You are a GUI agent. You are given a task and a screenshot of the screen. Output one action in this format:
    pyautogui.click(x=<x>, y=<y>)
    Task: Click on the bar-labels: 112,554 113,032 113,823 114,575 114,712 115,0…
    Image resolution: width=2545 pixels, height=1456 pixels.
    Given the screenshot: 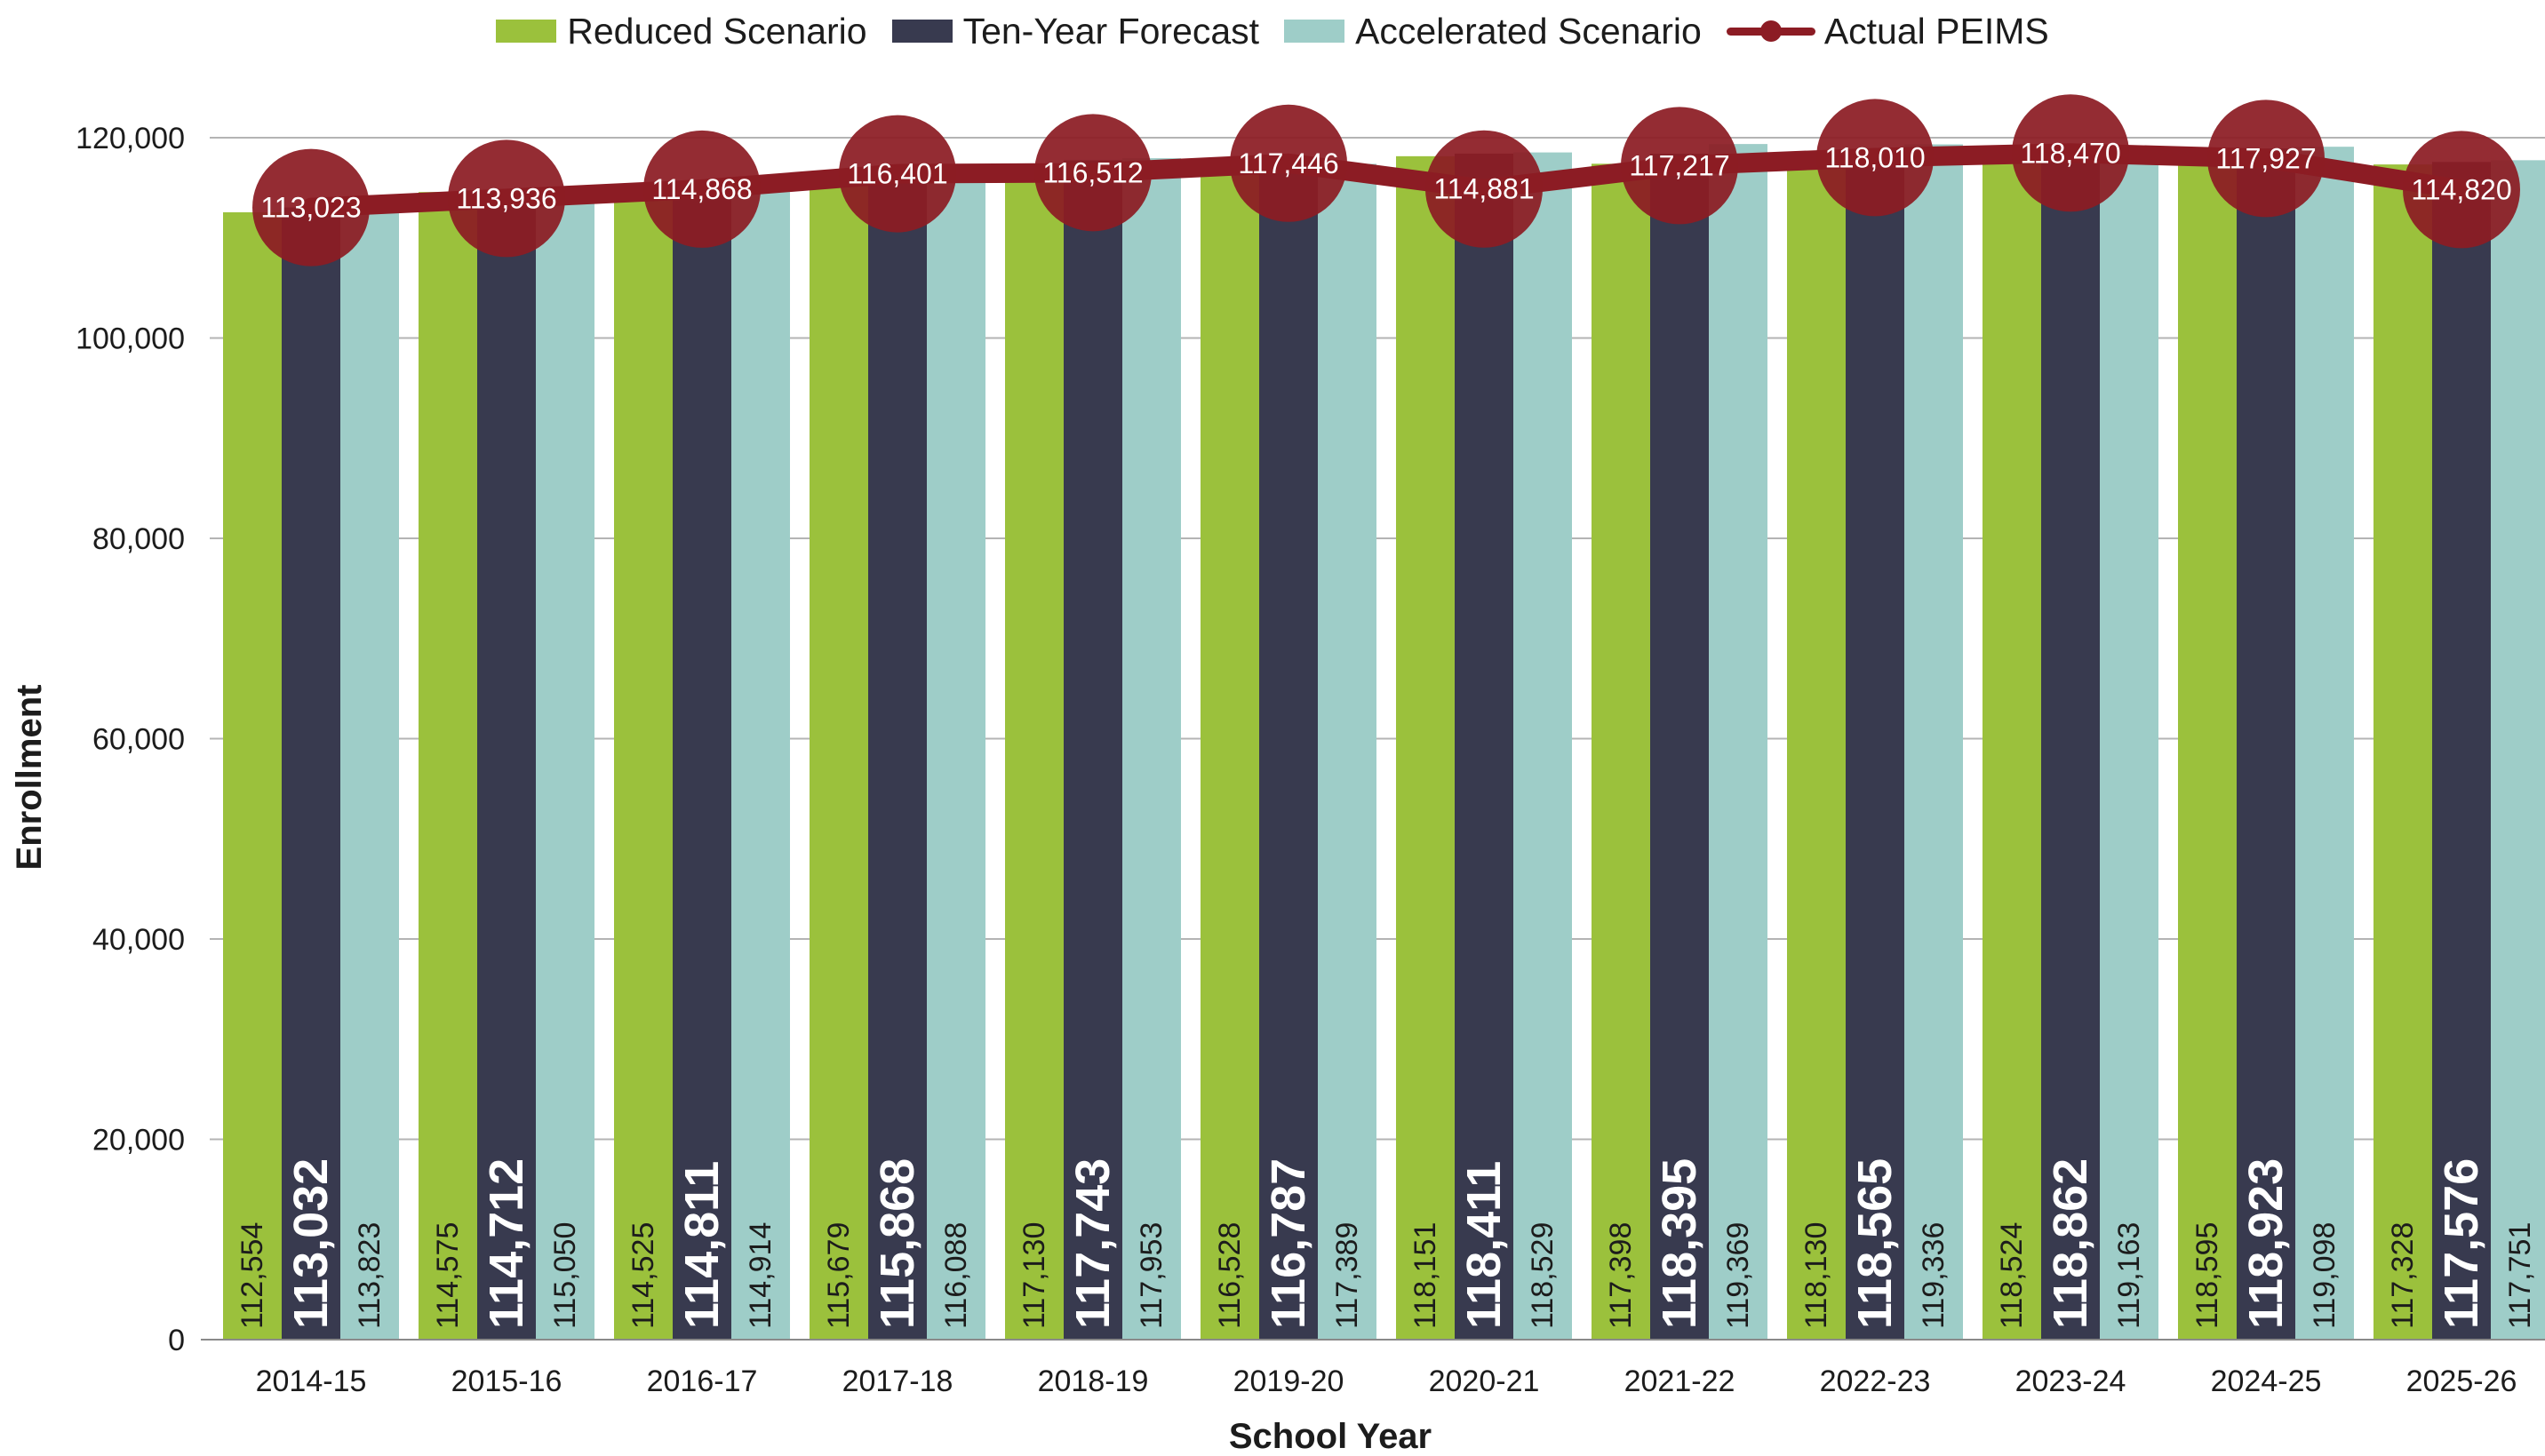 What is the action you would take?
    pyautogui.click(x=1386, y=1243)
    